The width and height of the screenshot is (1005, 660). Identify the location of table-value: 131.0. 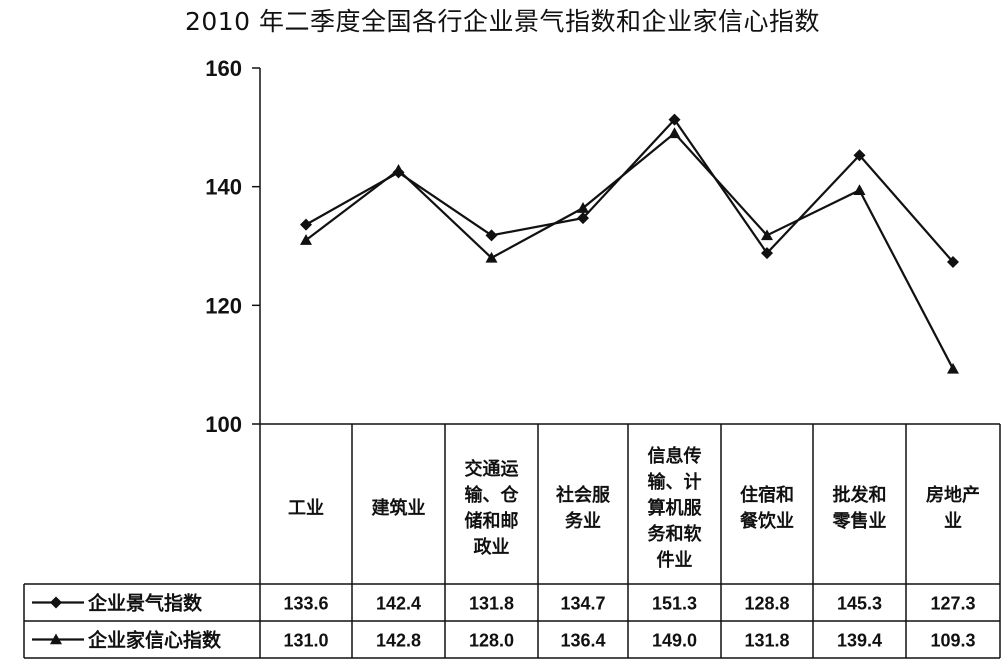
(305, 641).